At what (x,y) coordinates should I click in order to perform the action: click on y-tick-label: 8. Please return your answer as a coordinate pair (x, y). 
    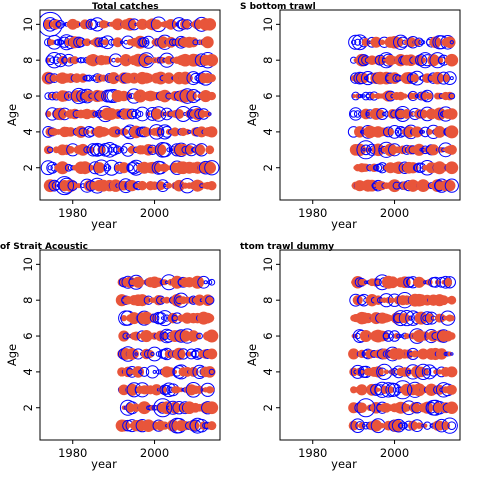
    Looking at the image, I should click on (28, 60).